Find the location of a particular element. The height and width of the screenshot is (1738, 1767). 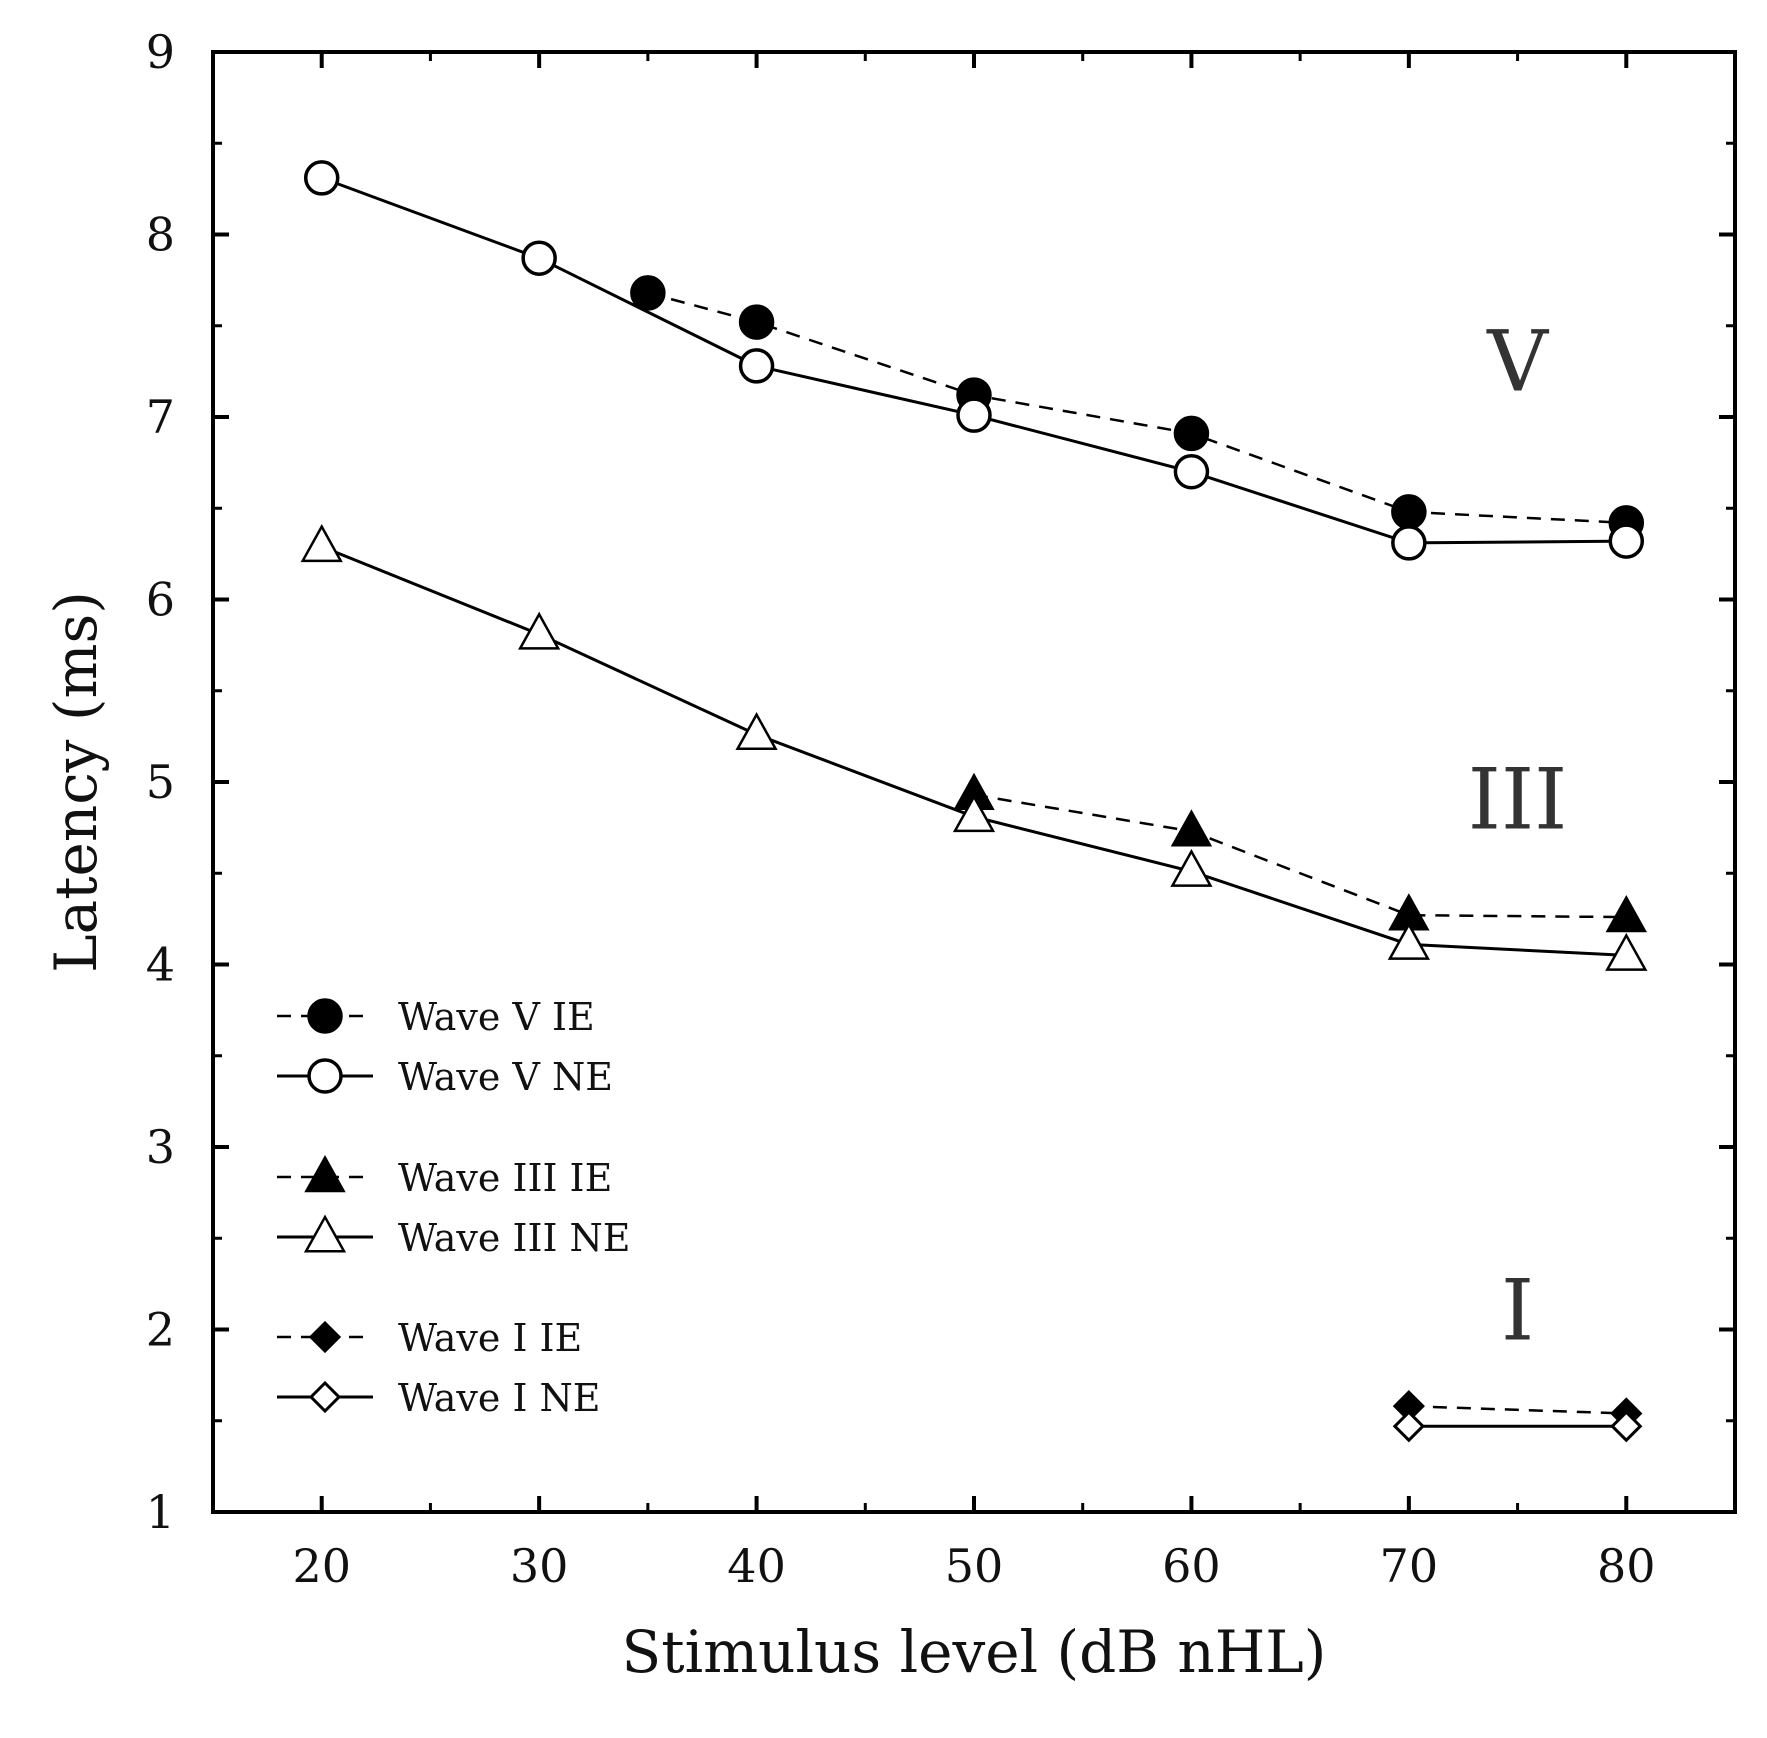

x-tick-label: 80 is located at coordinates (1626, 1566).